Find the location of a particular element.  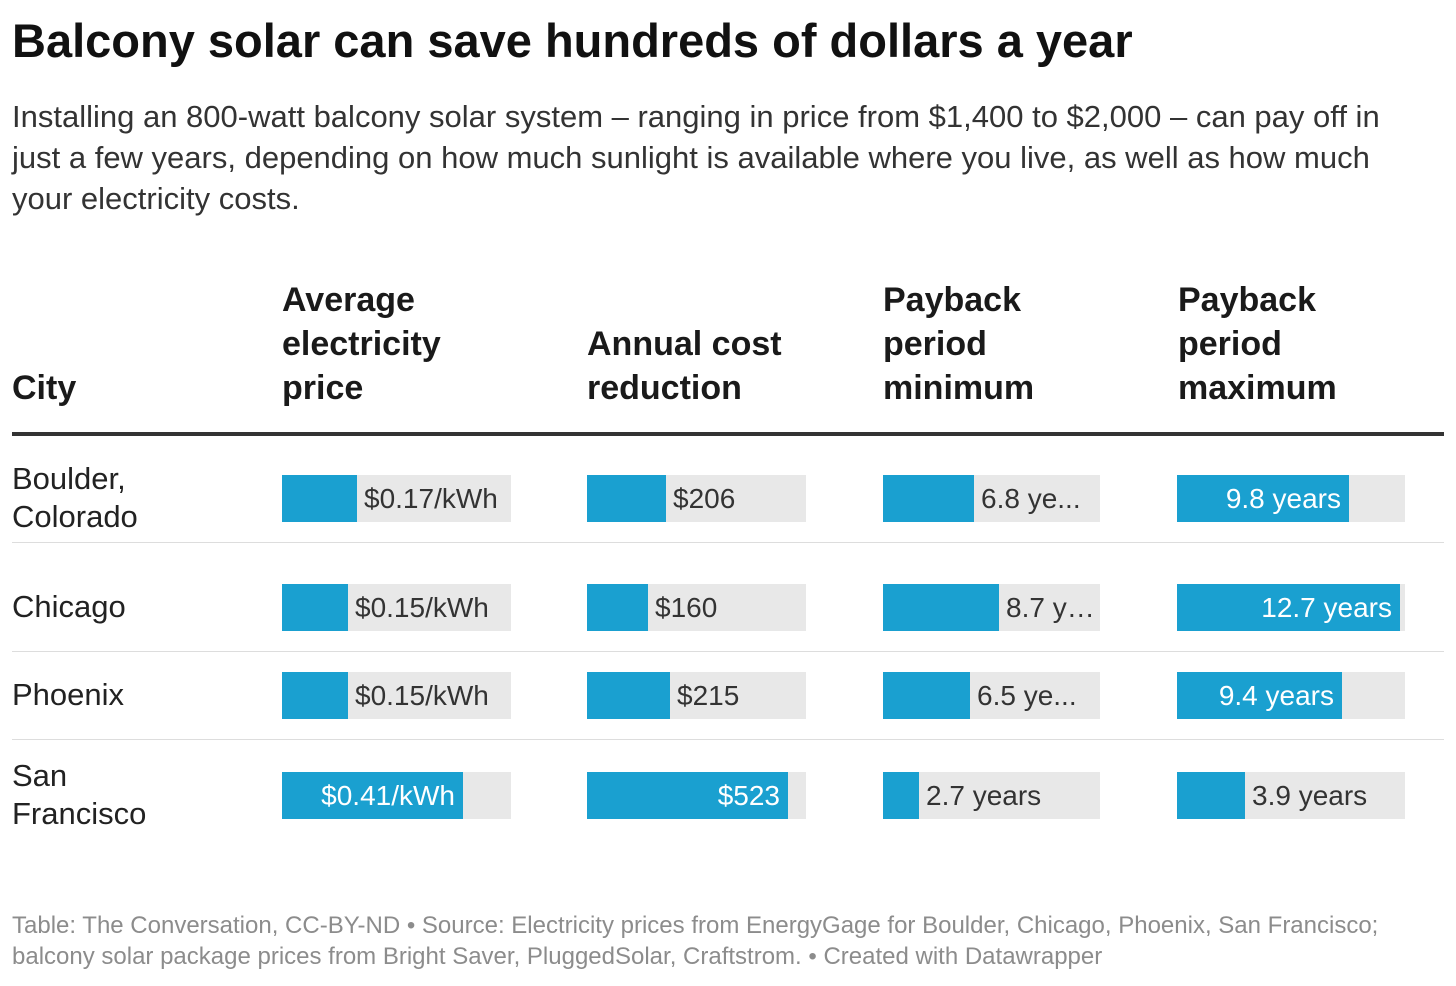

bar-track-pb_min: 8.7 years is located at coordinates (991, 607).